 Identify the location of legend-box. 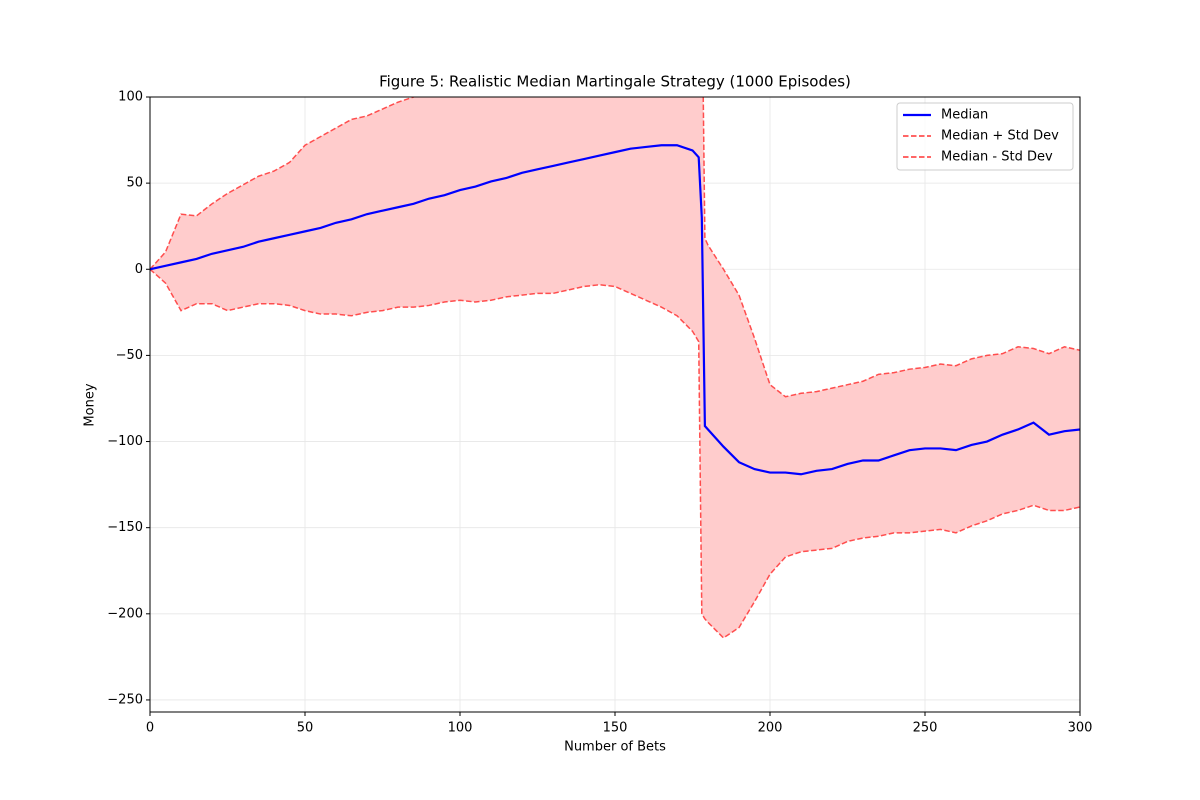
(985, 136).